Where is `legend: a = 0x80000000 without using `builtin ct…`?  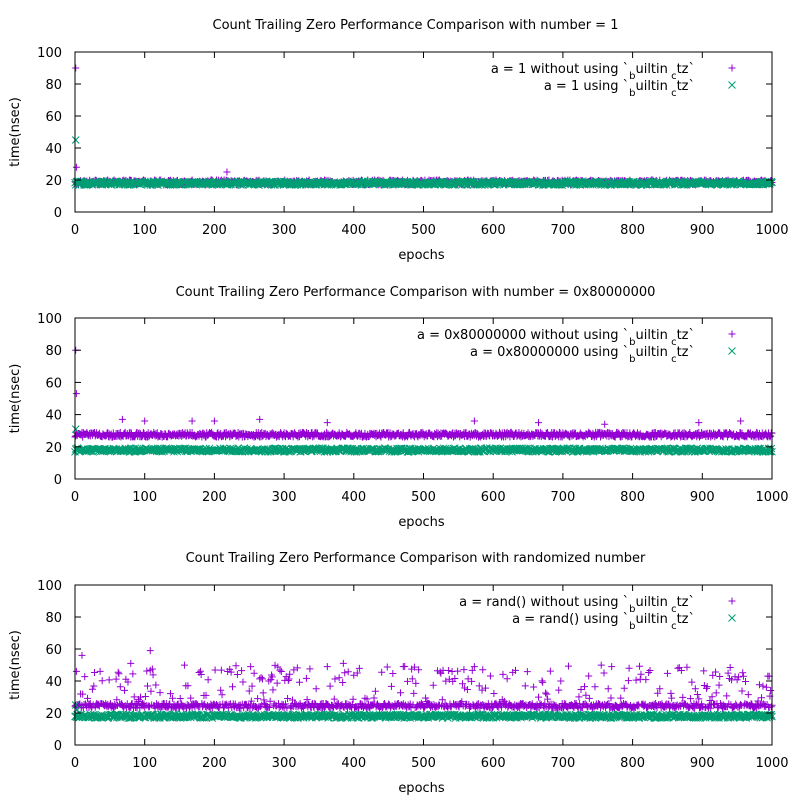 legend: a = 0x80000000 without using `builtin ct… is located at coordinates (576, 346).